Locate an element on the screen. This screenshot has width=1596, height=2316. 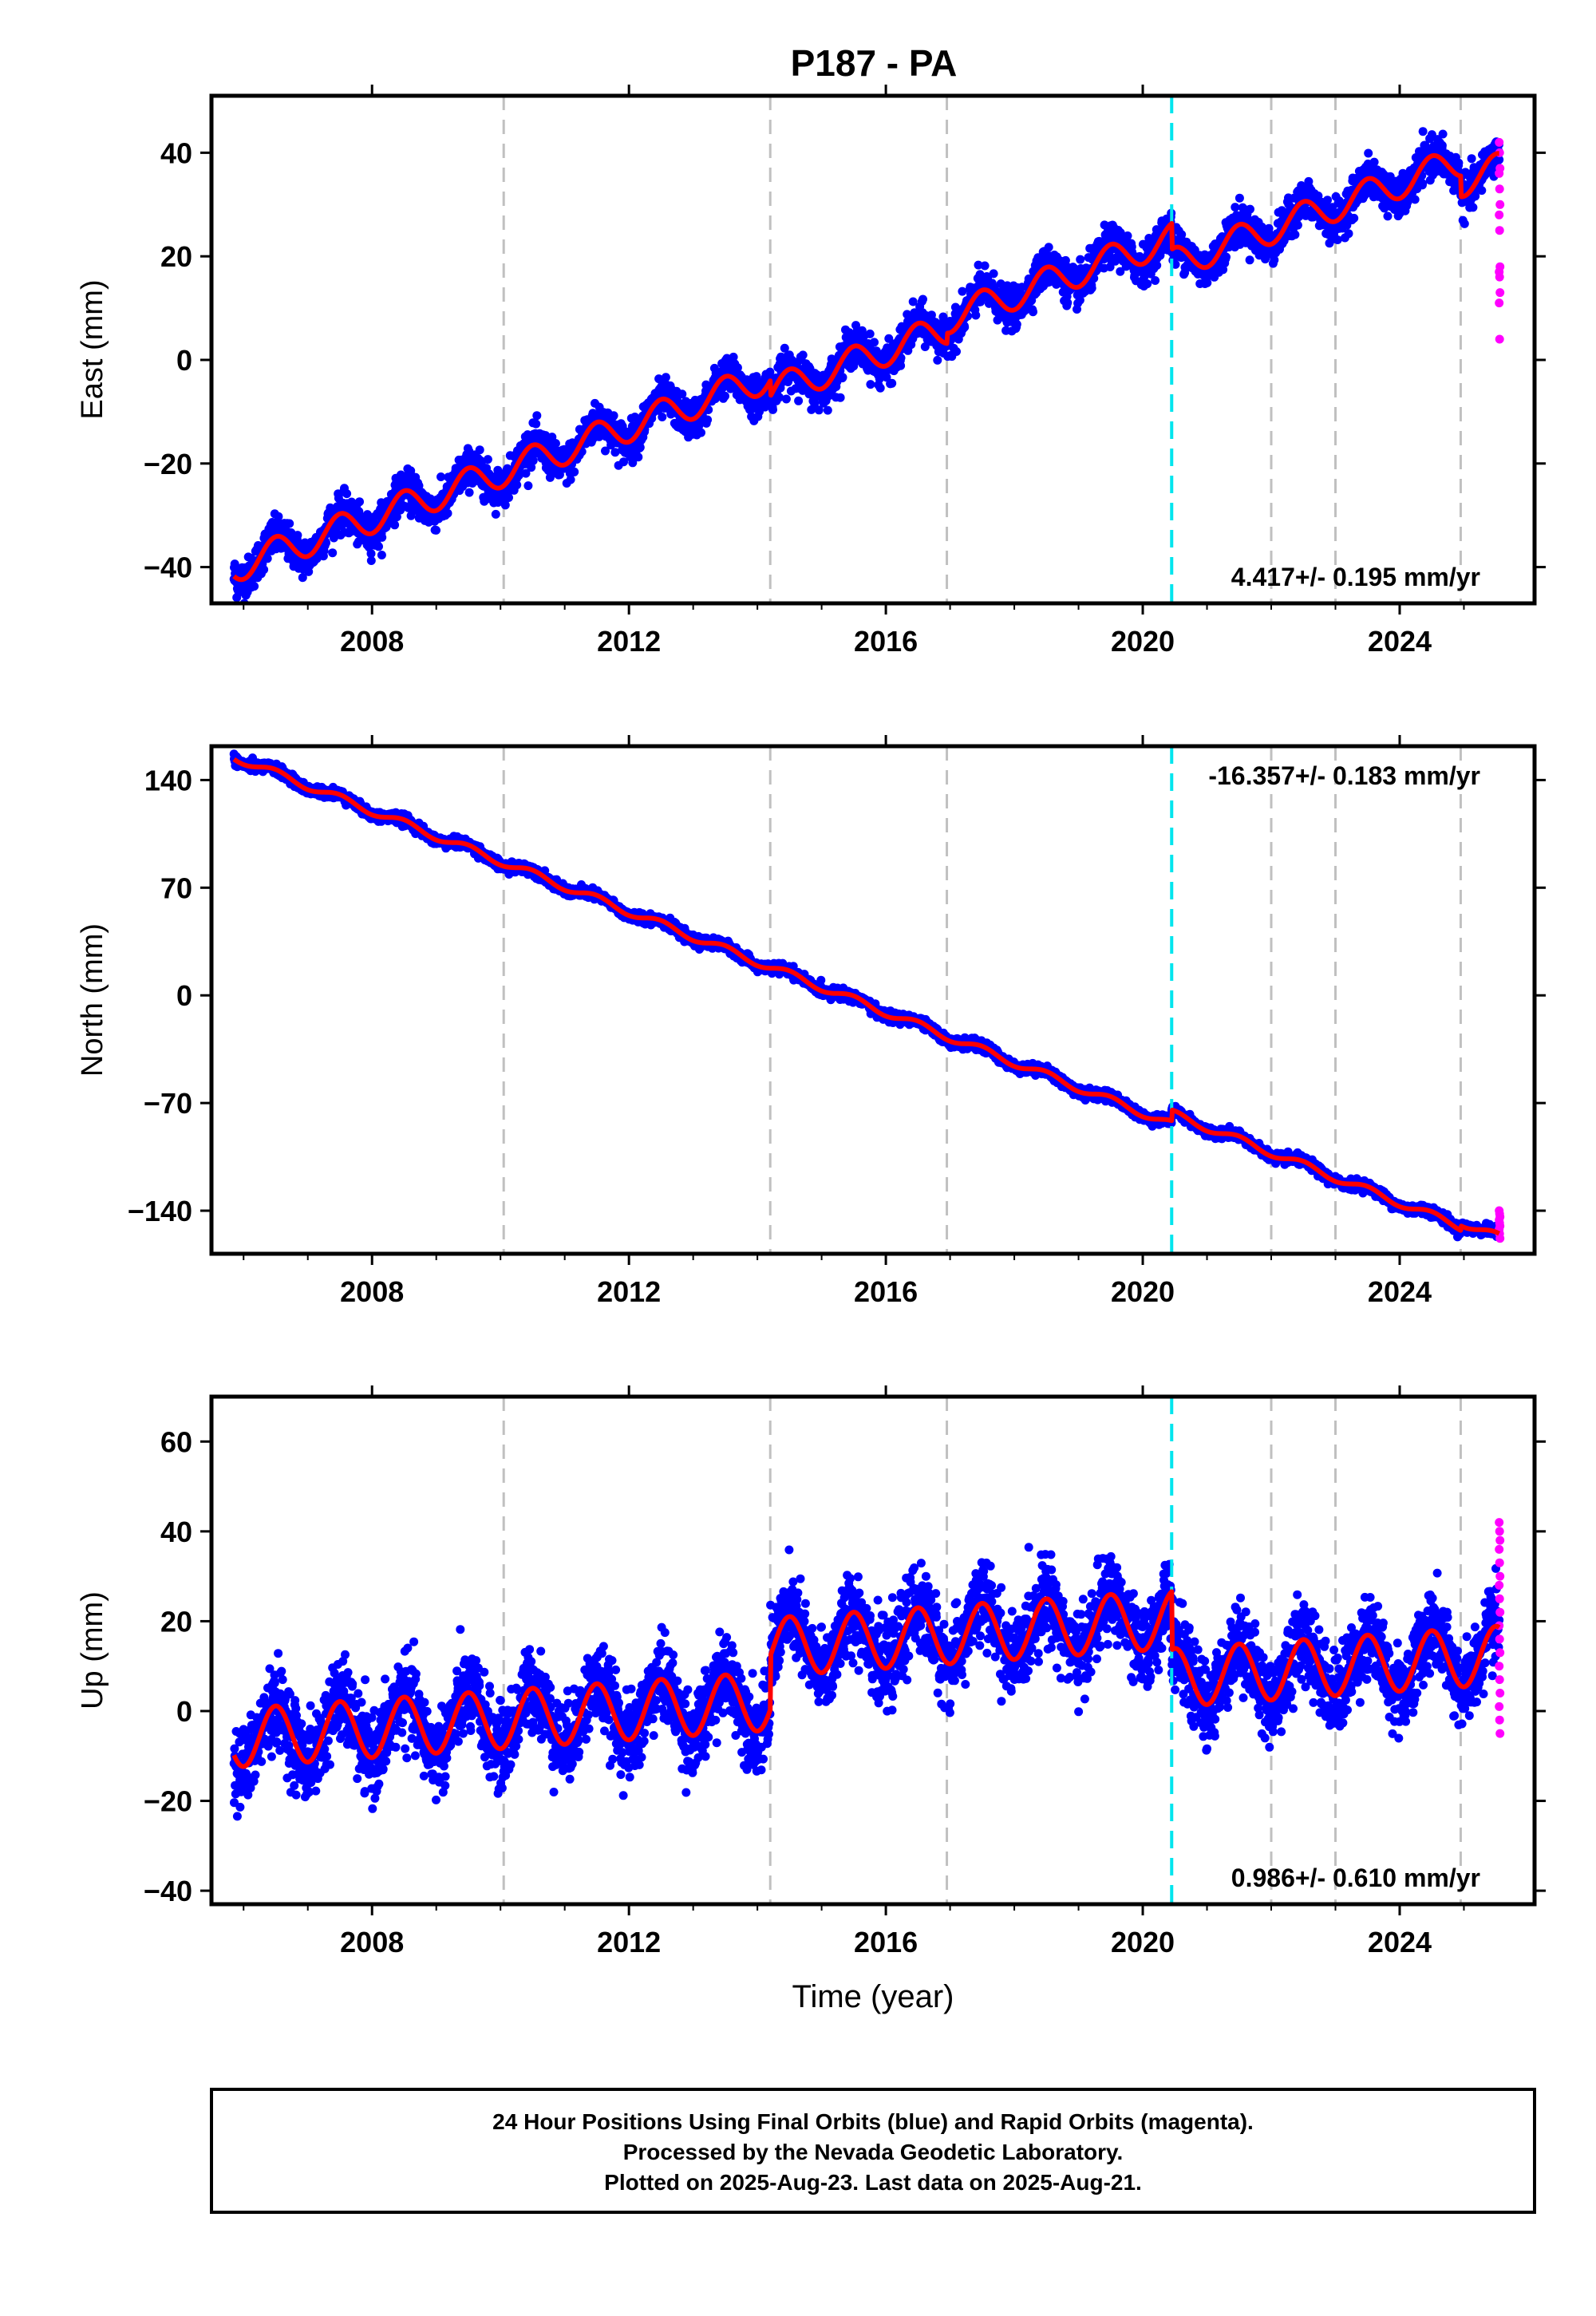
y-tick-label: −40 is located at coordinates (168, 567).